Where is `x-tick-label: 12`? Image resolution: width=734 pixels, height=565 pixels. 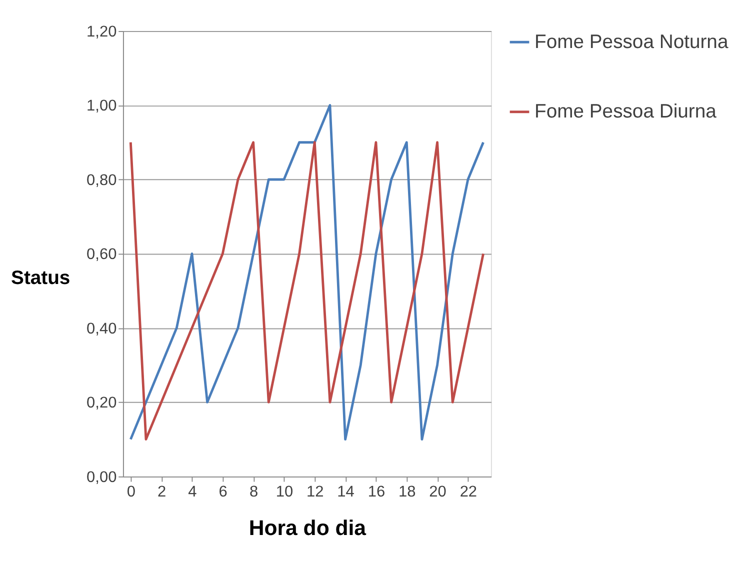
x-tick-label: 12 is located at coordinates (315, 491).